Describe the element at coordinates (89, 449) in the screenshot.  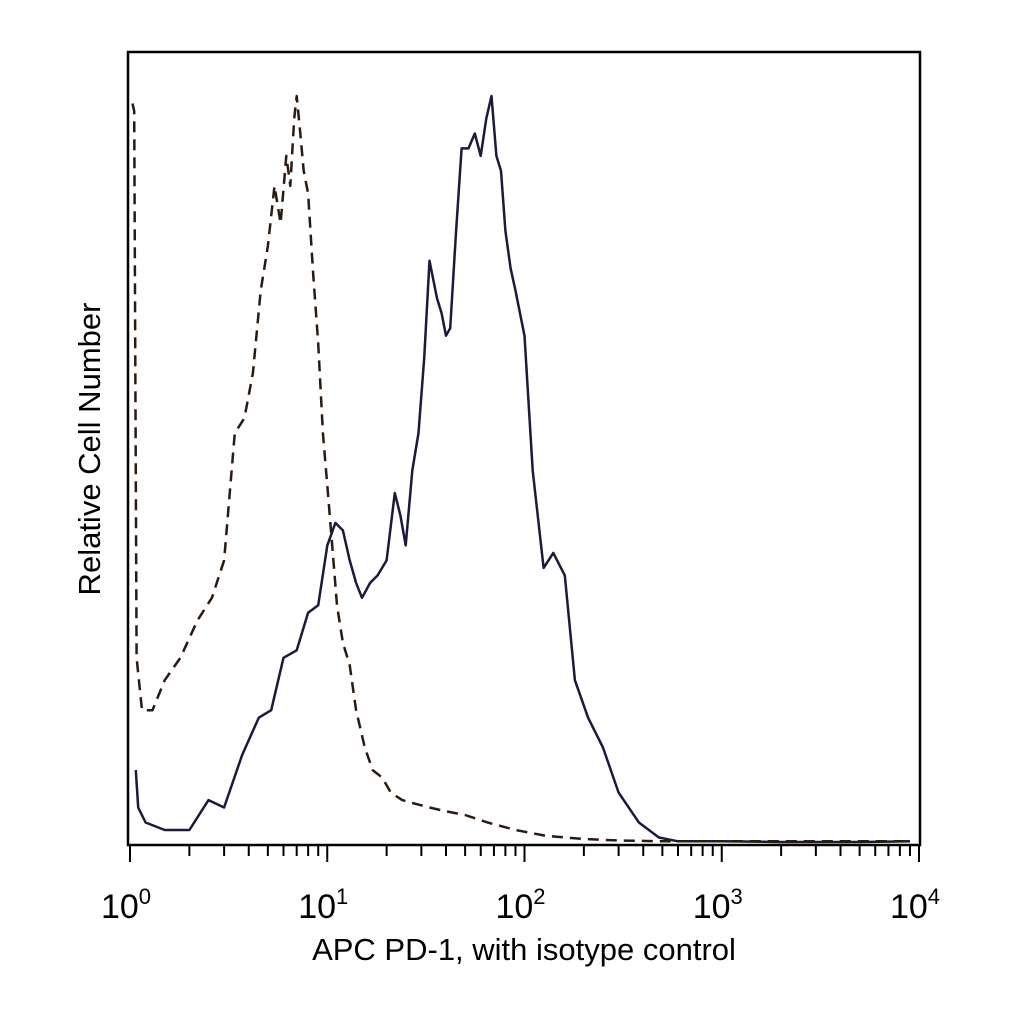
I see `y-axis-title: Relative Cell Number` at that location.